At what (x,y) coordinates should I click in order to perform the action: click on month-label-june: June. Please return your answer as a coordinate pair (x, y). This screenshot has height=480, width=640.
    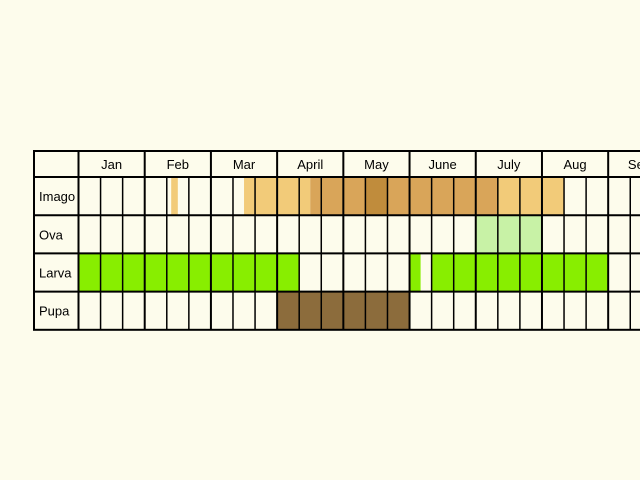
    Looking at the image, I should click on (443, 164).